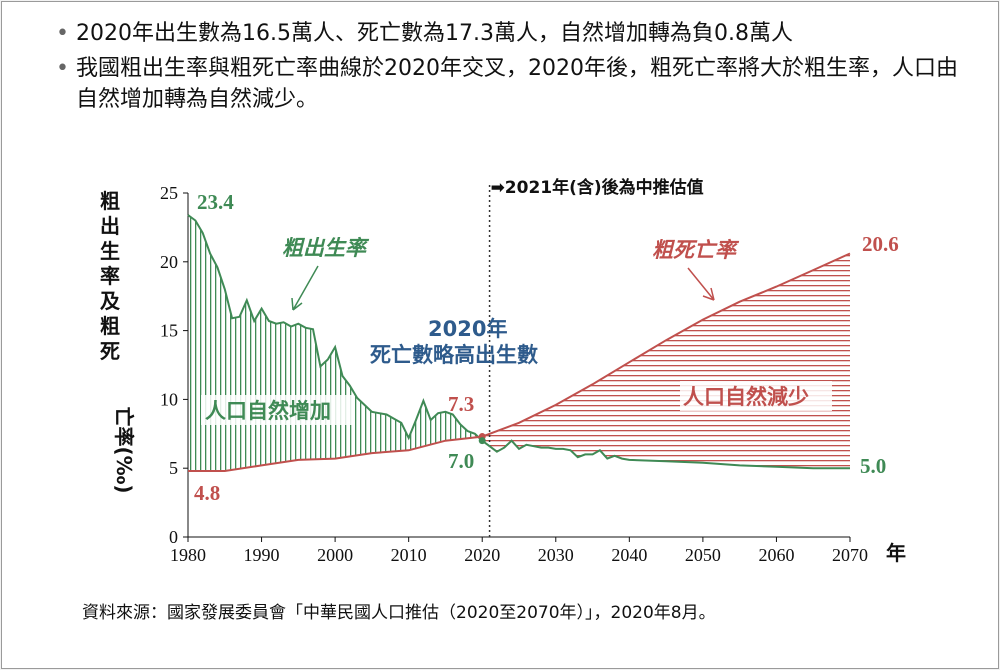 The height and width of the screenshot is (670, 1000). Describe the element at coordinates (169, 331) in the screenshot. I see `y-tick-label: 15` at that location.